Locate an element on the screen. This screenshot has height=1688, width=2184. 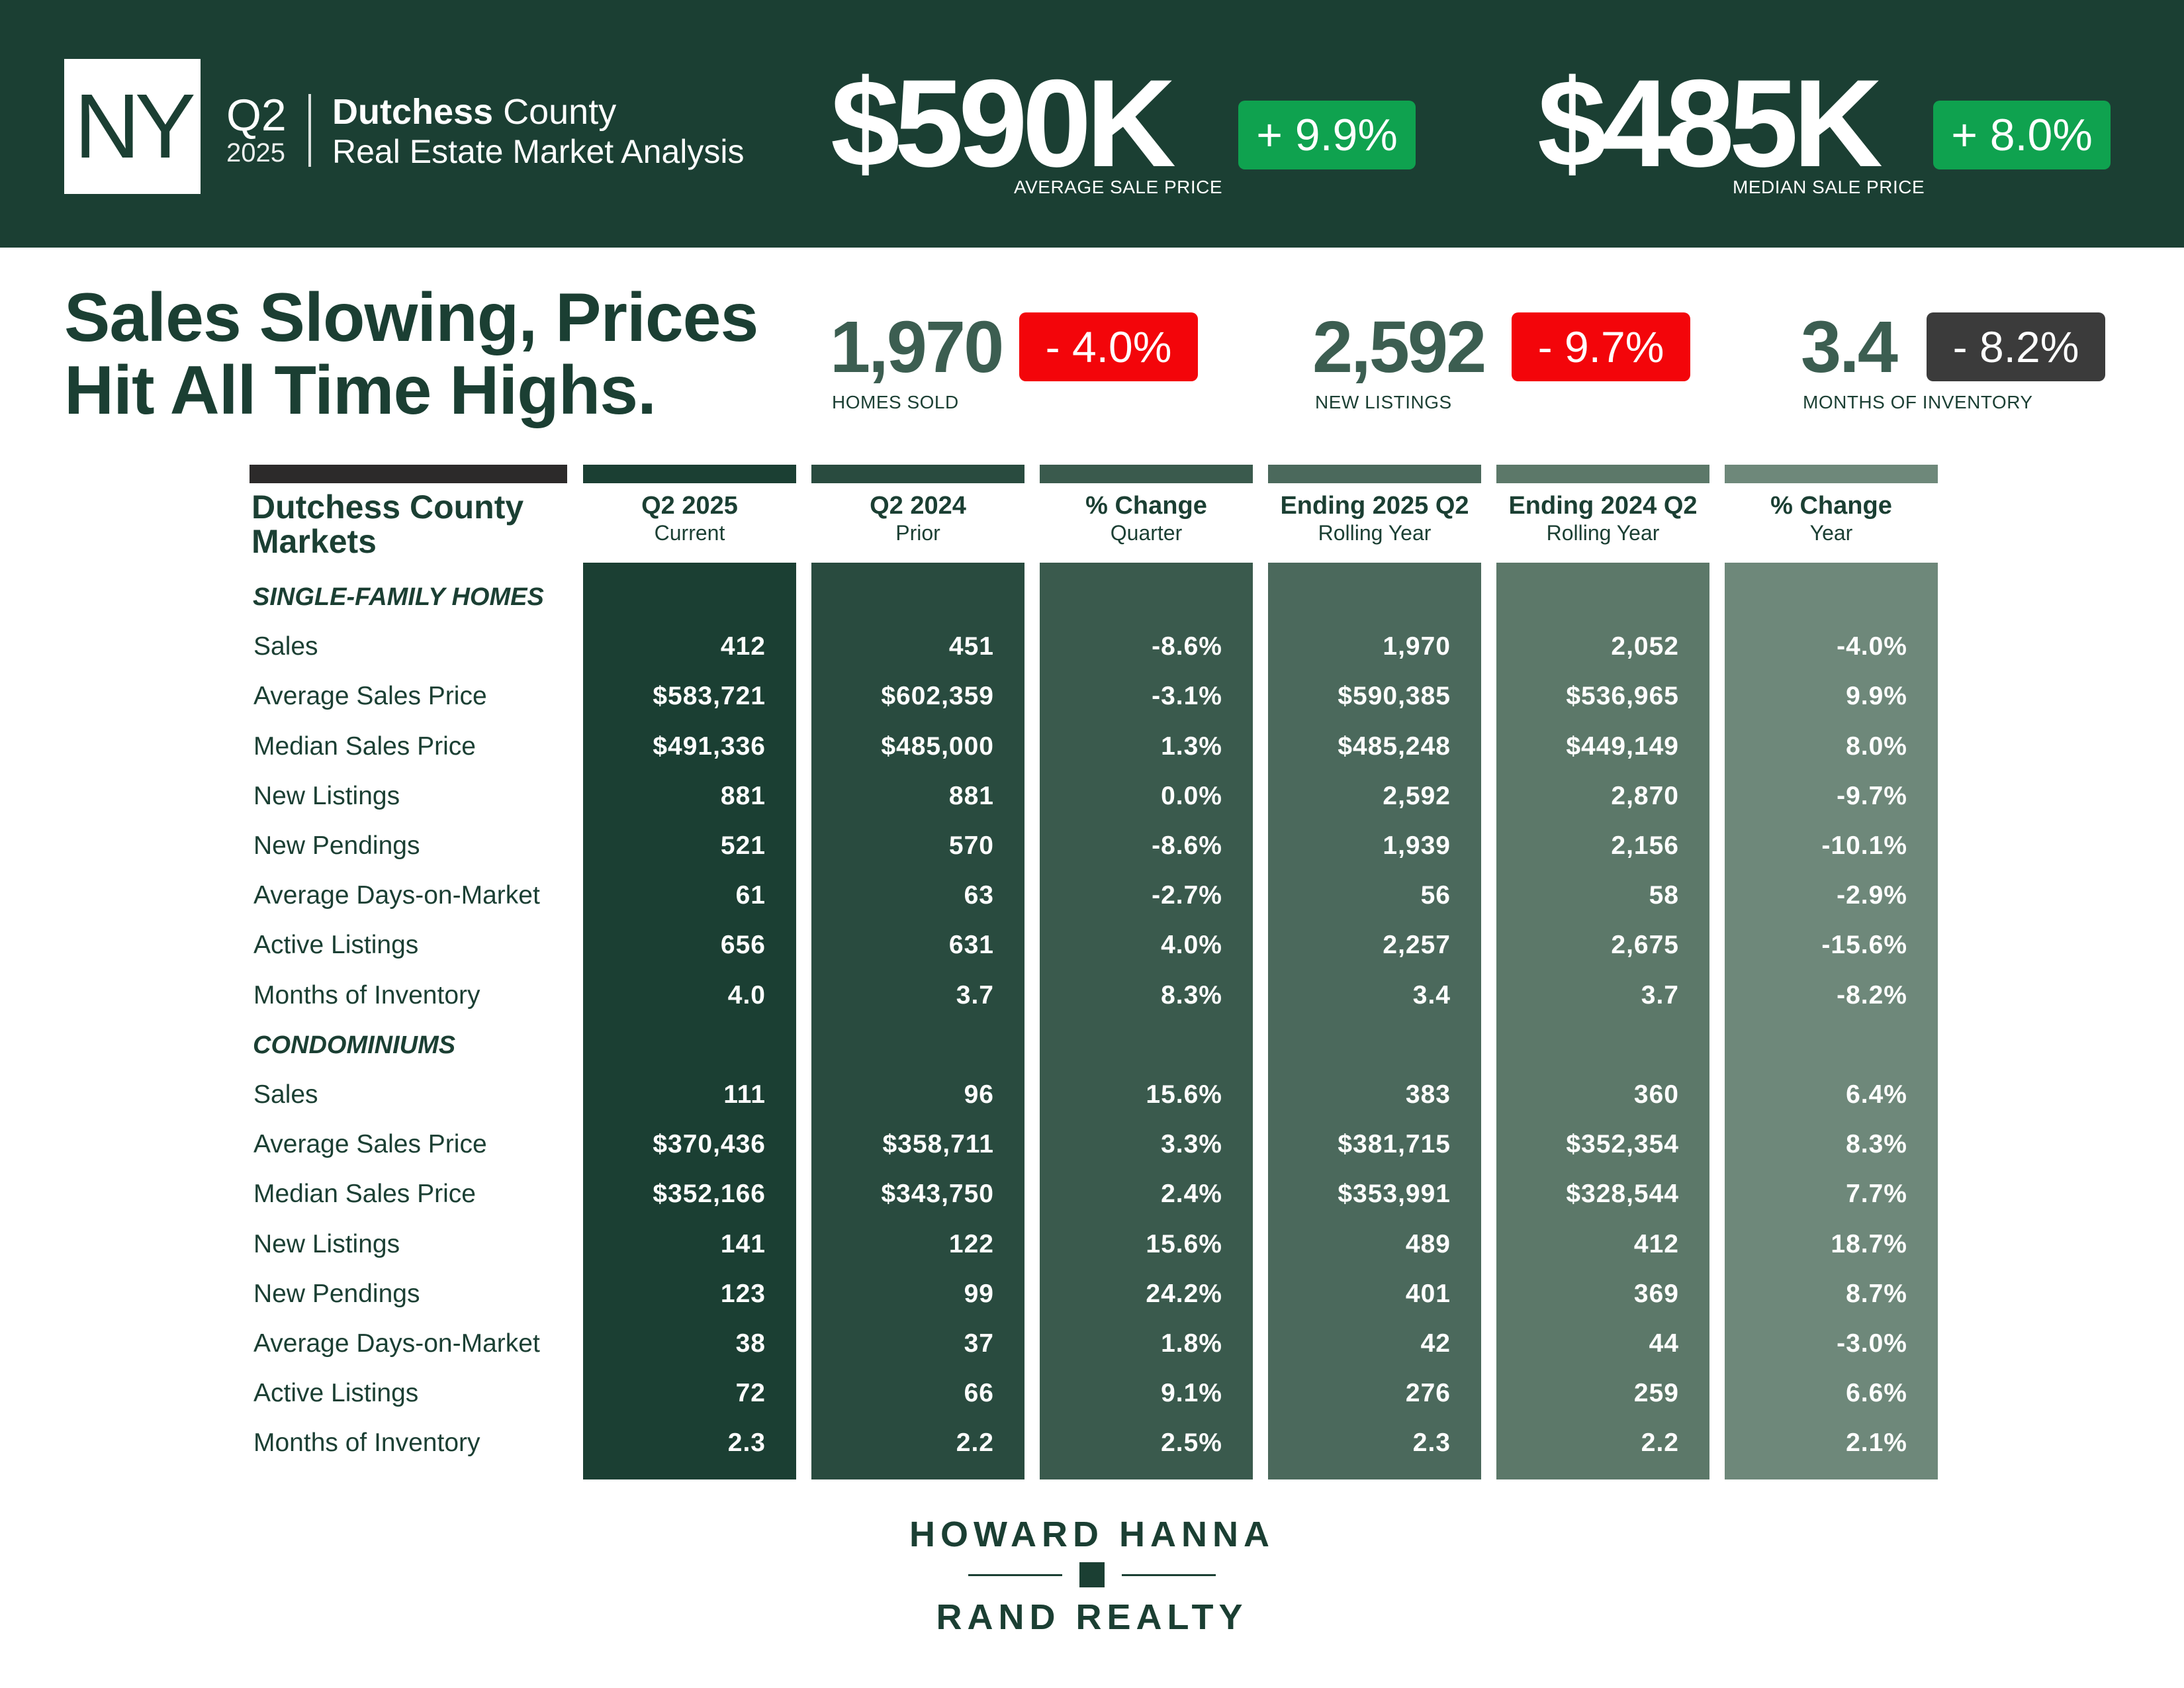
table-cell: 111 is located at coordinates (744, 1094).